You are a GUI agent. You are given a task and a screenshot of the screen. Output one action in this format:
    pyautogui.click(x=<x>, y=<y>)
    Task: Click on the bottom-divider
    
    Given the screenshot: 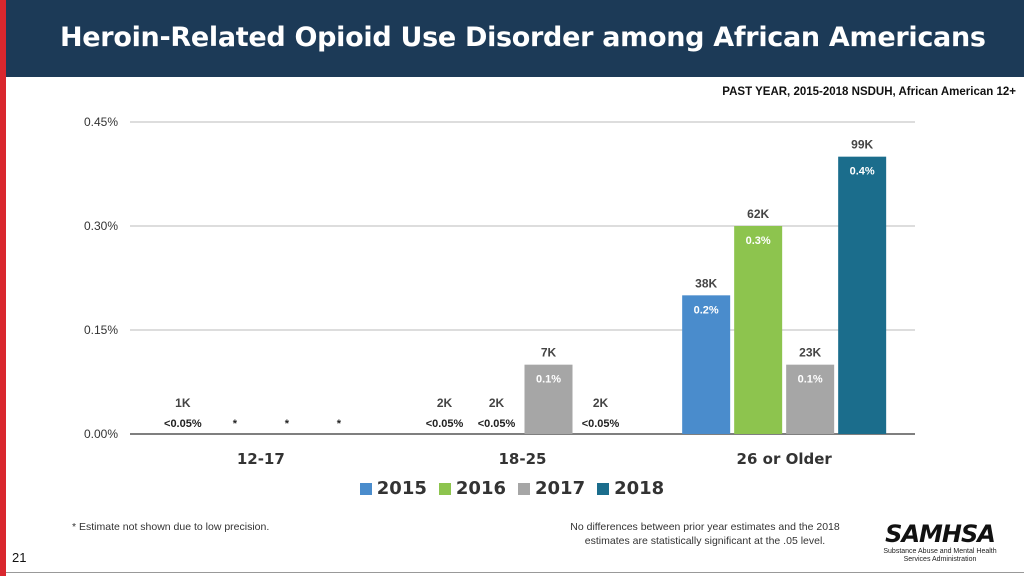 What is the action you would take?
    pyautogui.click(x=515, y=572)
    